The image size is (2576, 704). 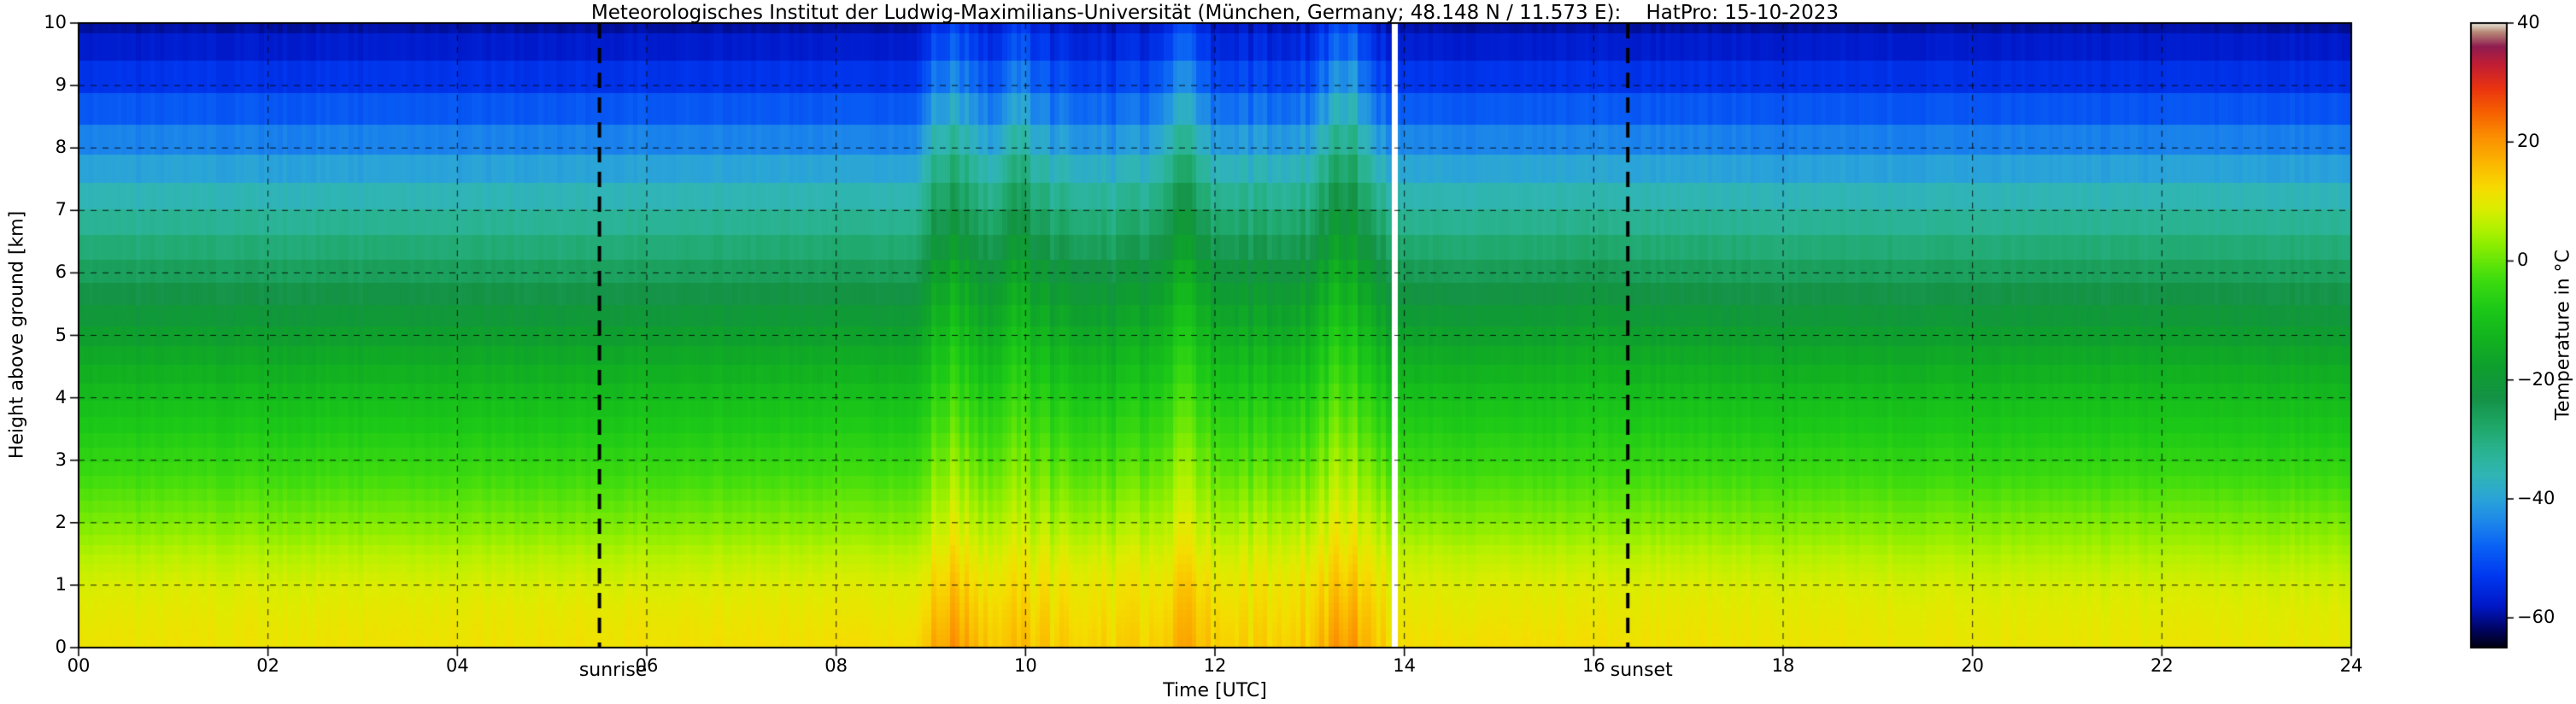 I want to click on y-axis-label: Height above ground [km], so click(x=17, y=335).